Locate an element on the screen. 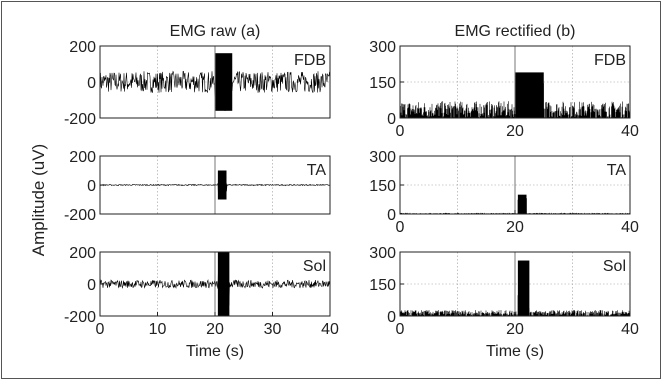  panel-6: 300 150 00 20 40 Sol Time (s) is located at coordinates (504, 302).